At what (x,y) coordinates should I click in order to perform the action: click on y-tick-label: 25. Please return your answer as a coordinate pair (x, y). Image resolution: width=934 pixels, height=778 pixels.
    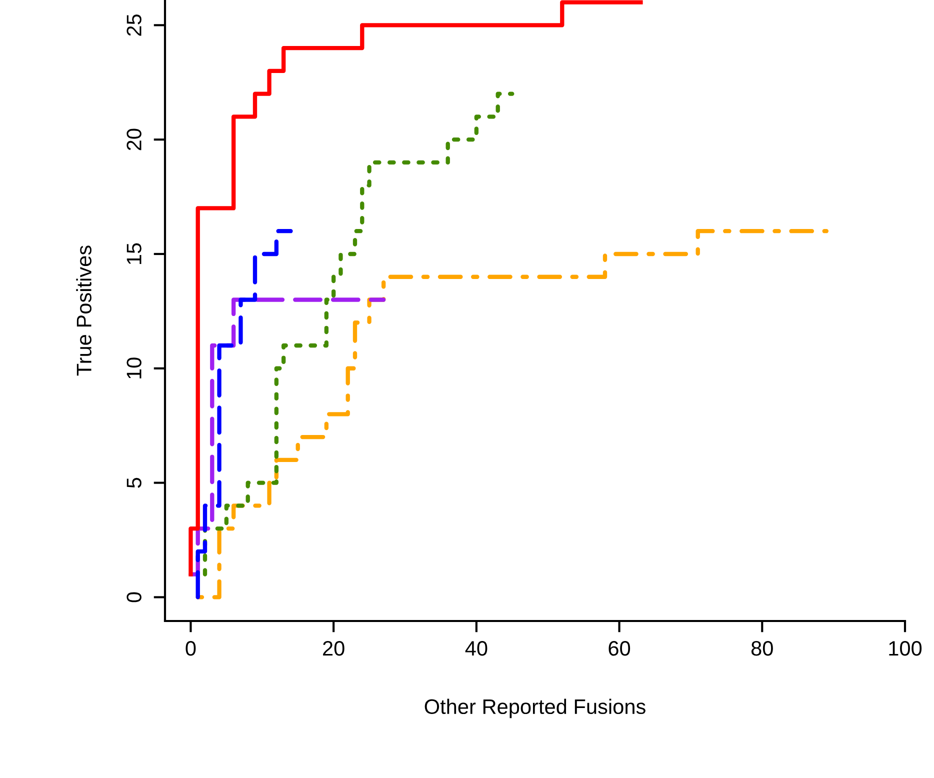
    Looking at the image, I should click on (134, 25).